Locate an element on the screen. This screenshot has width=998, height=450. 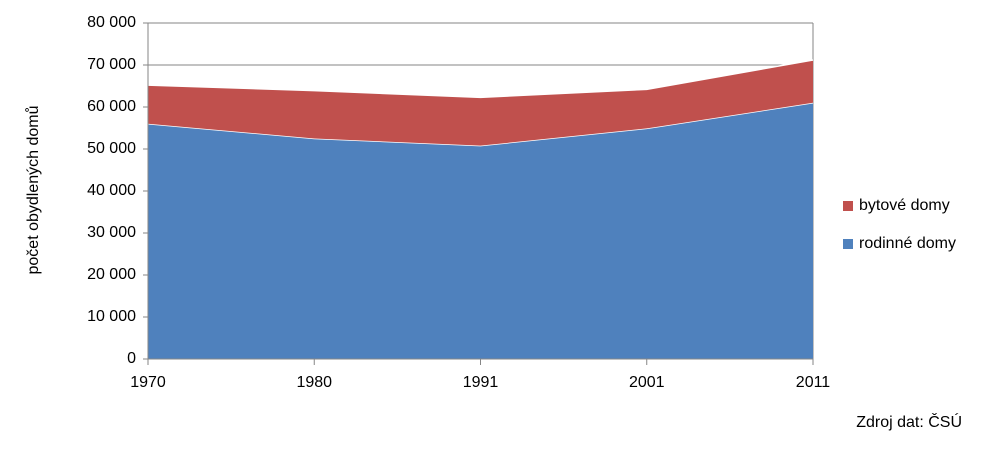
y-tick-label: 30 000 is located at coordinates (111, 232).